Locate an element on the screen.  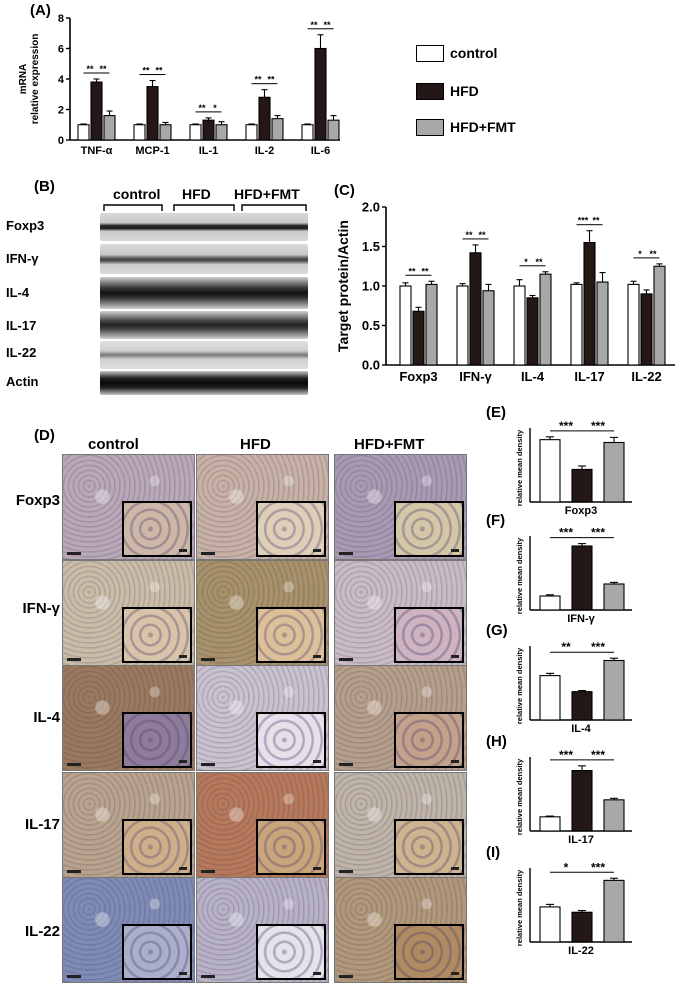
blot-group-fmt: HFD+FMT is located at coordinates (267, 194).